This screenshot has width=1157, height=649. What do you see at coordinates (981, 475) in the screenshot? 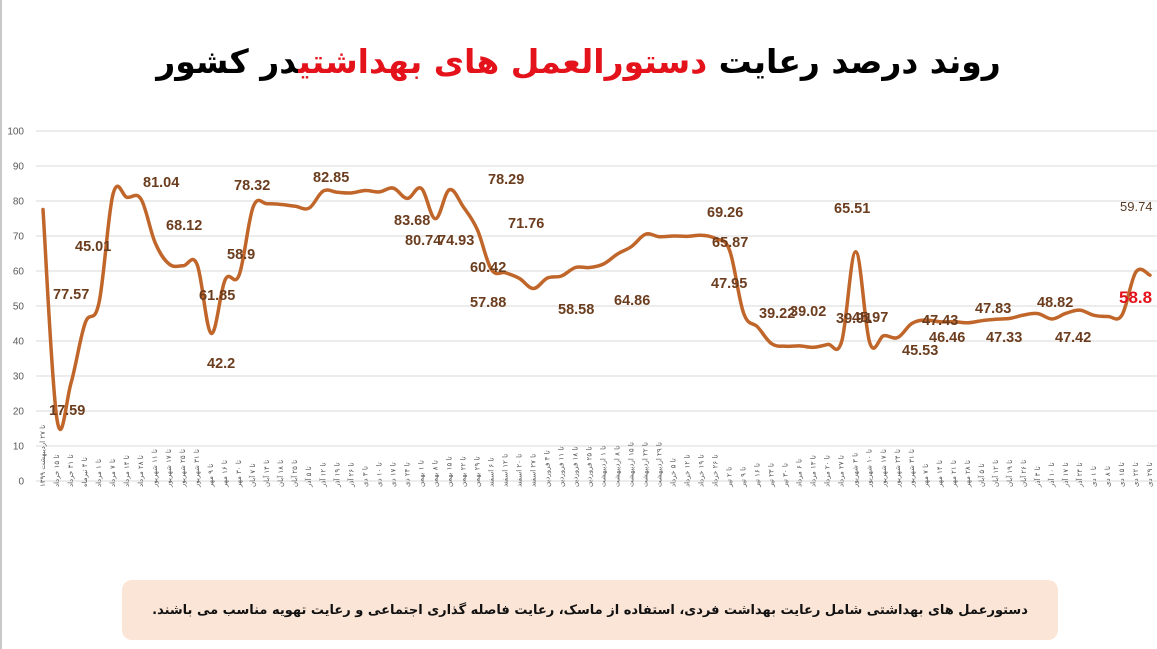
I see `x-tick-label: تا ۵ آبان` at bounding box center [981, 475].